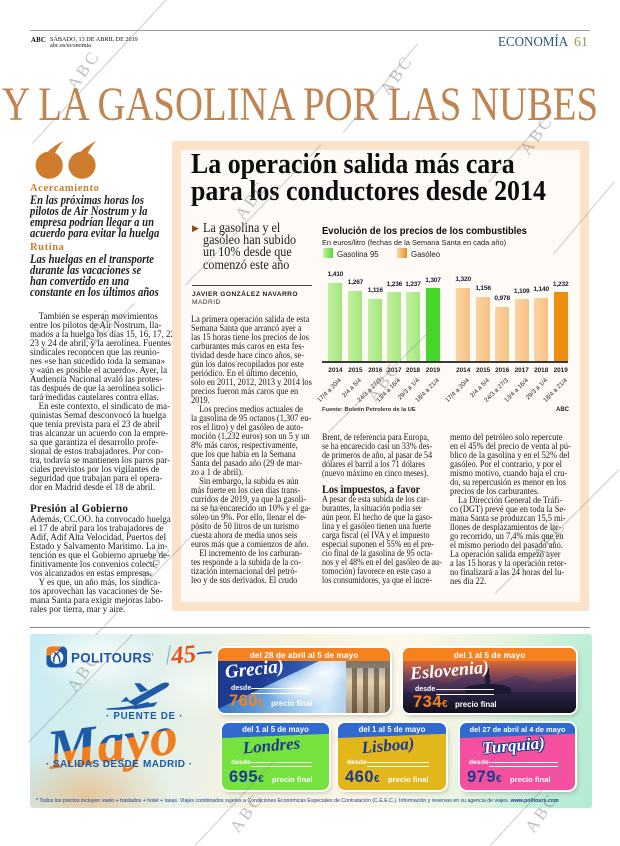 The height and width of the screenshot is (846, 620). Describe the element at coordinates (112, 658) in the screenshot. I see `svg-text: POLITOURS’` at that location.